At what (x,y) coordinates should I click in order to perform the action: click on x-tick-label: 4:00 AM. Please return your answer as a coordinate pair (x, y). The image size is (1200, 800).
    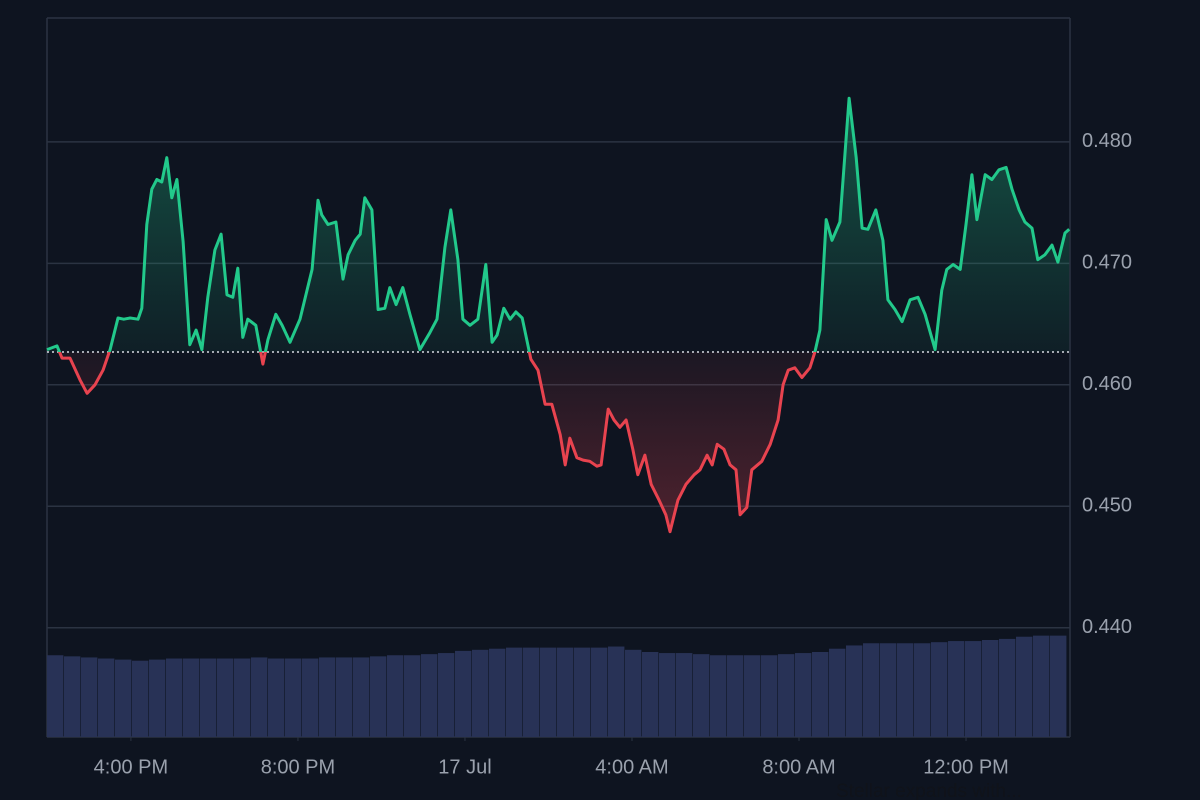
    Looking at the image, I should click on (631, 767).